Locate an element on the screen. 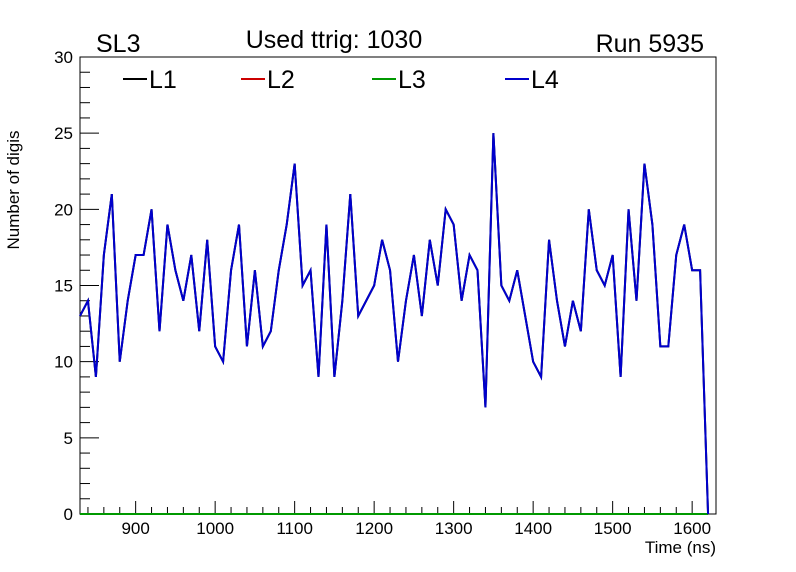 The height and width of the screenshot is (572, 796). y-tick-label: 20 is located at coordinates (63, 209).